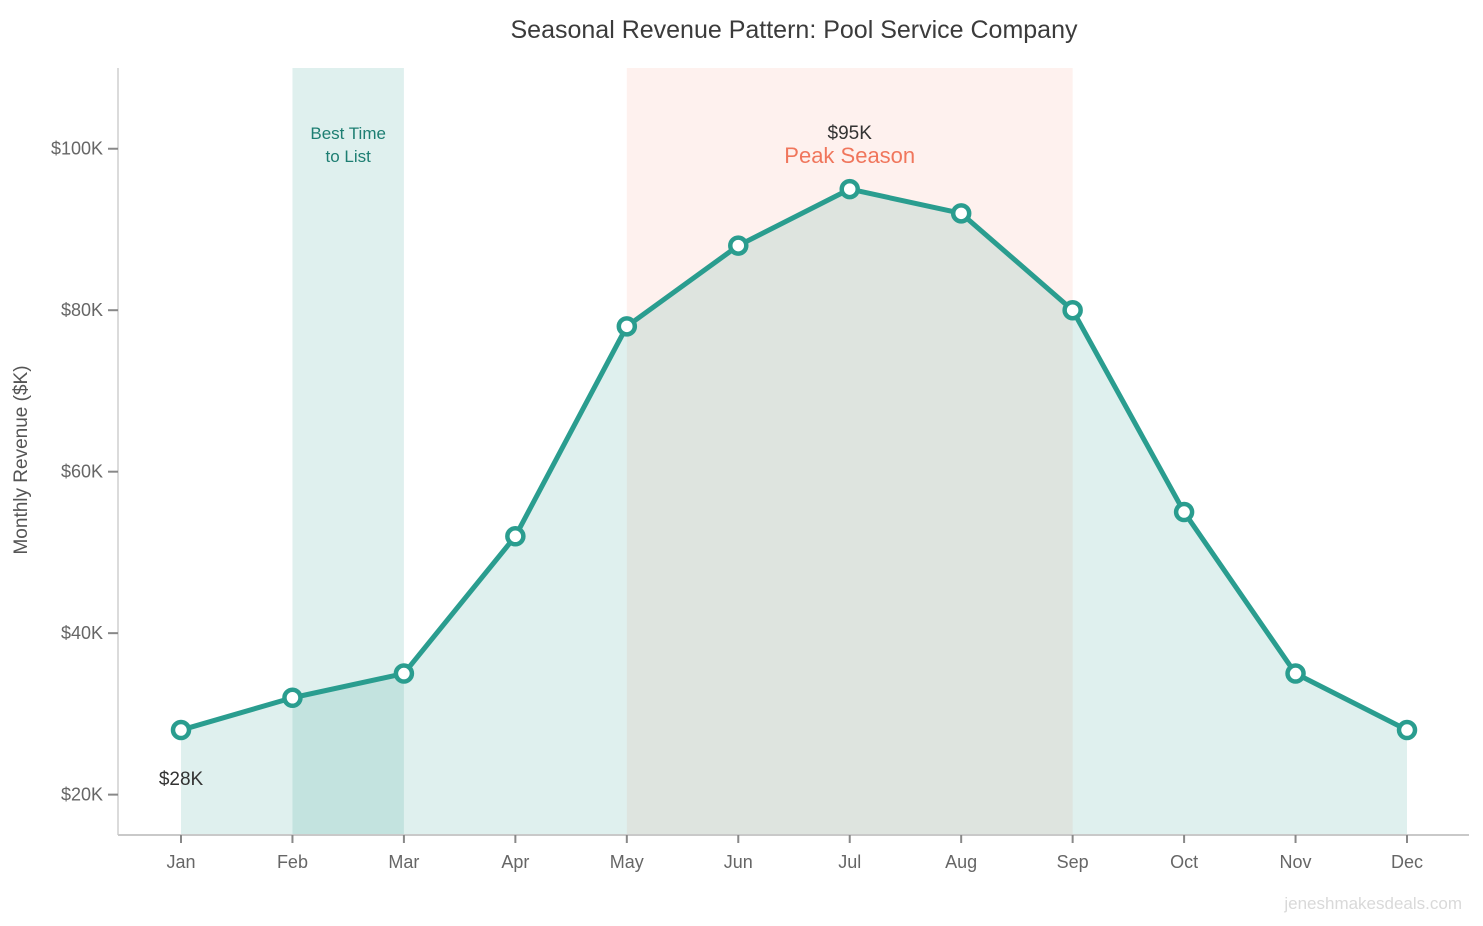 The width and height of the screenshot is (1483, 926). I want to click on annotation-jul: $95K, so click(850, 133).